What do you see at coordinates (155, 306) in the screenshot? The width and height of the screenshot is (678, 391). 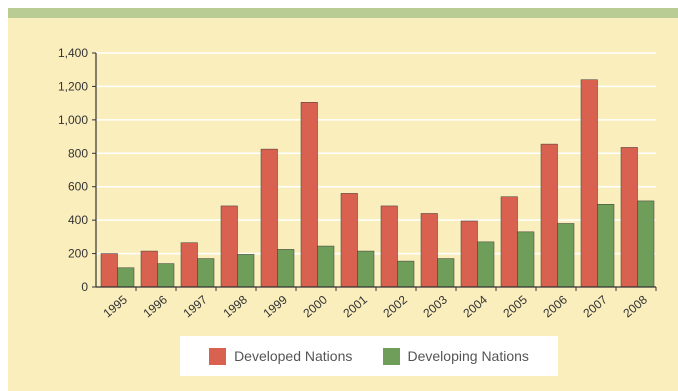 I see `x-tick-label: 1996` at bounding box center [155, 306].